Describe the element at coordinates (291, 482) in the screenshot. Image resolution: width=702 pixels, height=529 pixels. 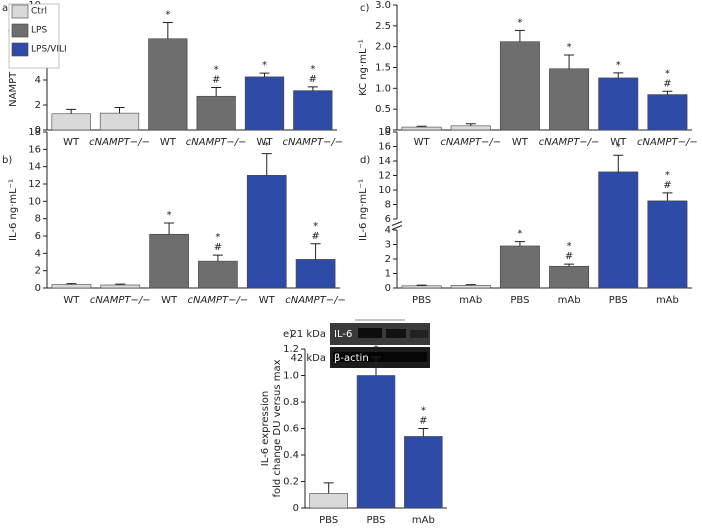
I see `y-tick-label: 0.2` at that location.